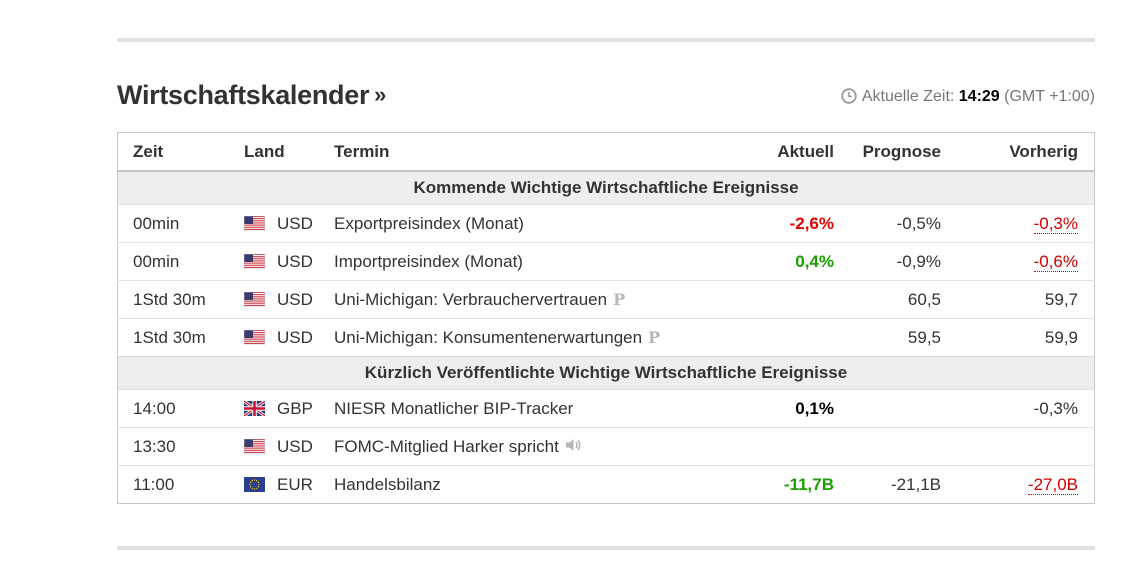 The width and height of the screenshot is (1122, 567). Describe the element at coordinates (254, 484) in the screenshot. I see `eu-flag-icon` at that location.